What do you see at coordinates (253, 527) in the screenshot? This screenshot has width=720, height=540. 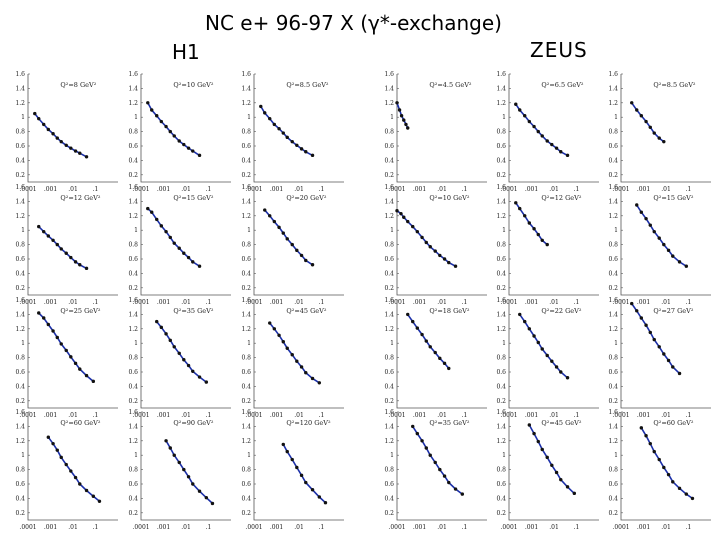 I see `x-tick-label: .0001` at bounding box center [253, 527].